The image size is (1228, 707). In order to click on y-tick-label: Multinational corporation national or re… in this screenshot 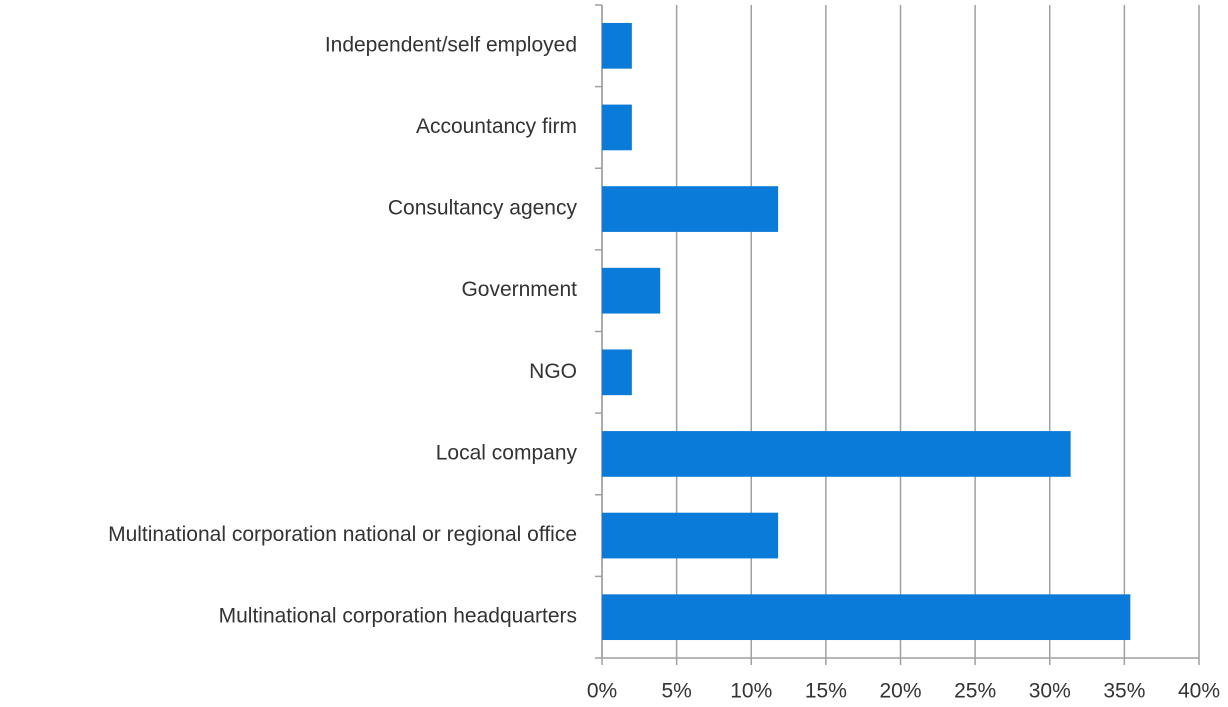, I will do `click(342, 534)`.